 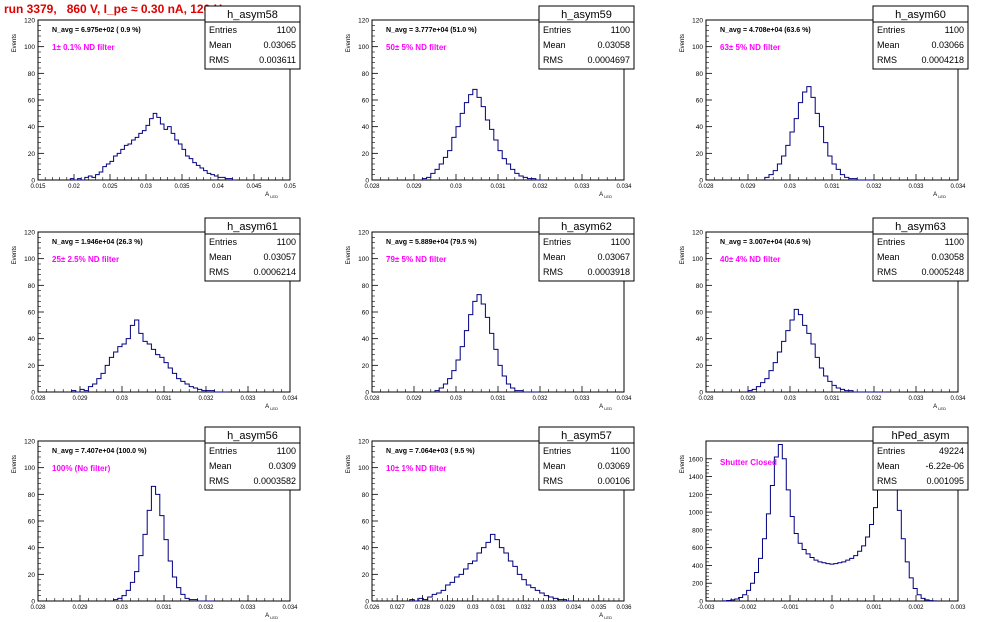 What do you see at coordinates (620, 451) in the screenshot?
I see `stats-value: 1100` at bounding box center [620, 451].